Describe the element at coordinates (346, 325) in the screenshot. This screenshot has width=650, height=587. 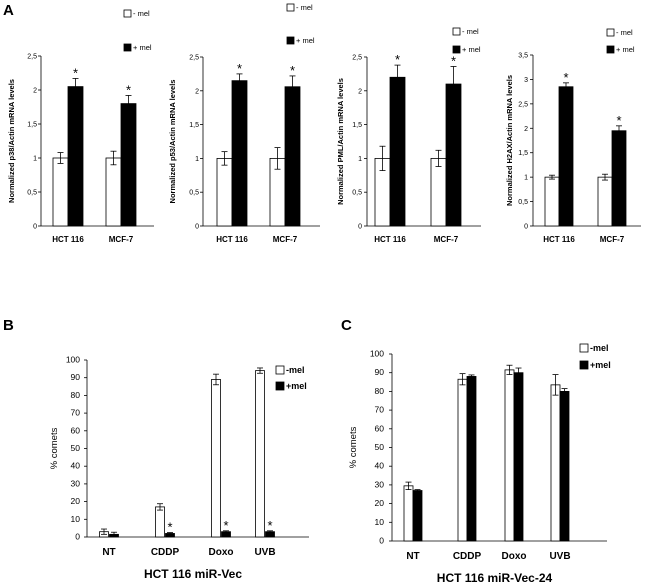
I see `panel-label-c: C` at that location.